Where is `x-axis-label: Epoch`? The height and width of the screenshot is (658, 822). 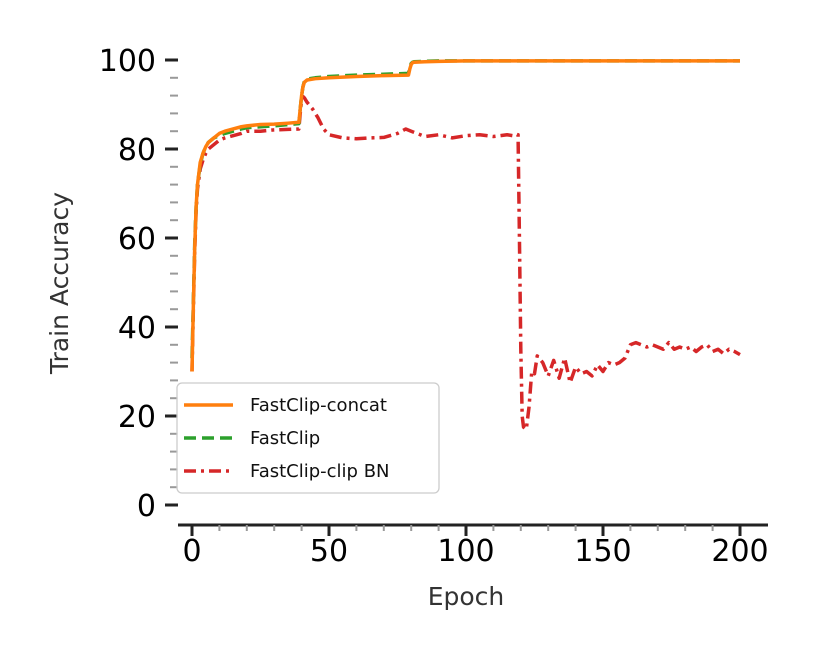 x-axis-label: Epoch is located at coordinates (466, 596).